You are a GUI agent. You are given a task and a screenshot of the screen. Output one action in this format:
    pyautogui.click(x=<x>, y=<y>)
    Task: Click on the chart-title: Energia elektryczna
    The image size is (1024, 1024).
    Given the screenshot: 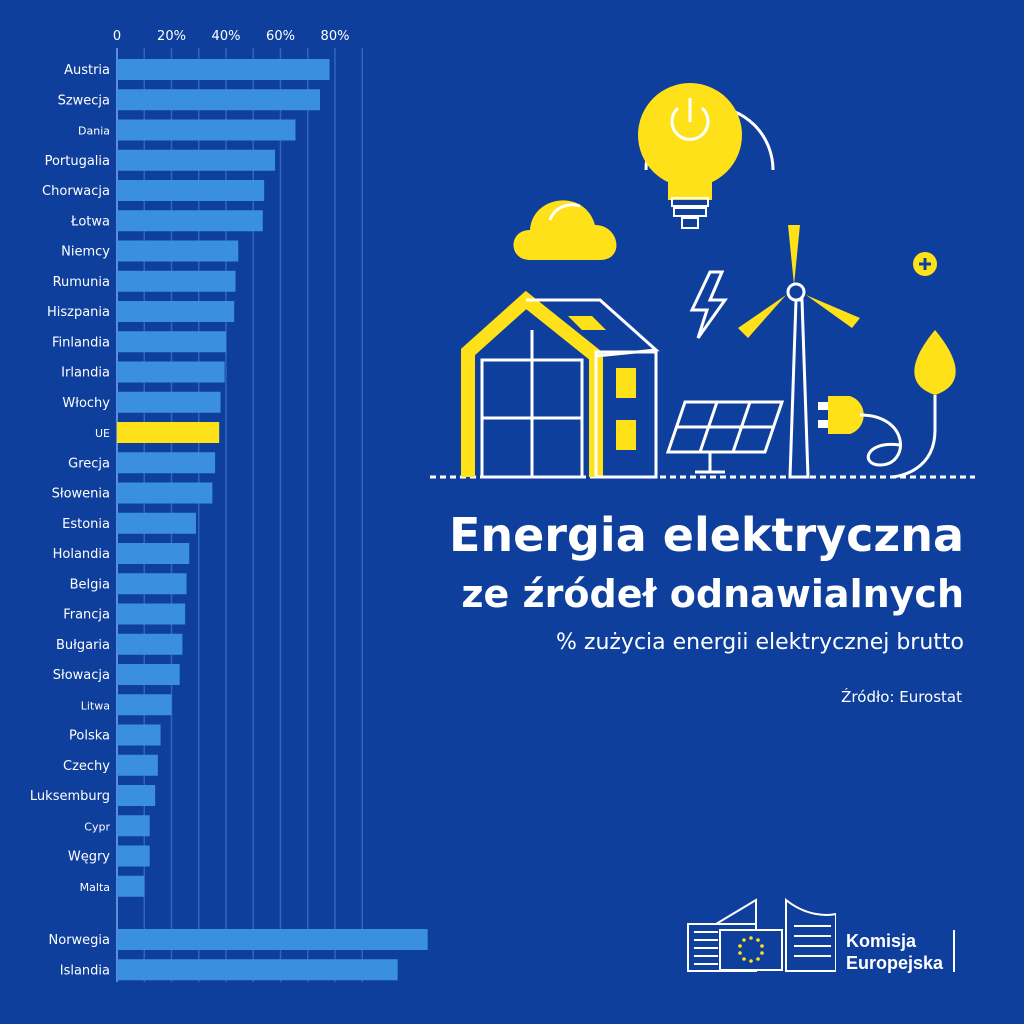 What is the action you would take?
    pyautogui.click(x=706, y=535)
    